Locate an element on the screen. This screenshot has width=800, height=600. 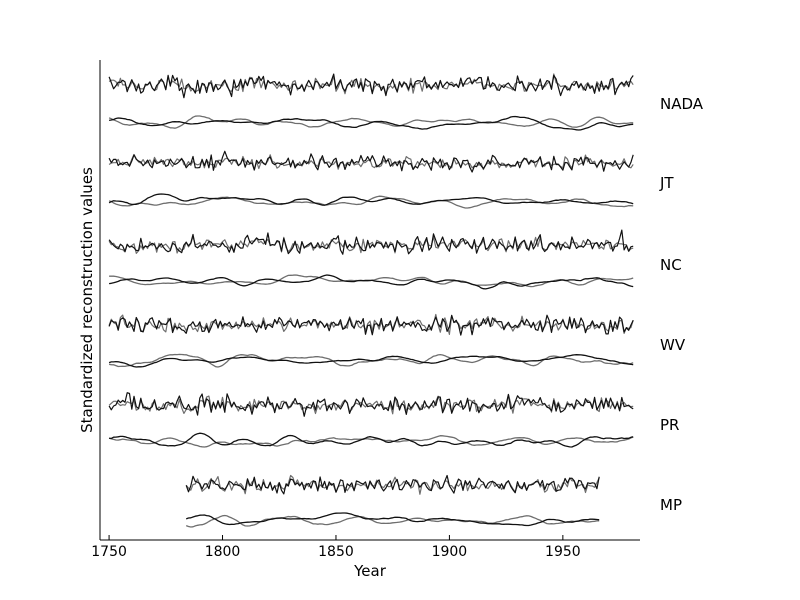
series-line-wv-annual-black is located at coordinates (371, 325).